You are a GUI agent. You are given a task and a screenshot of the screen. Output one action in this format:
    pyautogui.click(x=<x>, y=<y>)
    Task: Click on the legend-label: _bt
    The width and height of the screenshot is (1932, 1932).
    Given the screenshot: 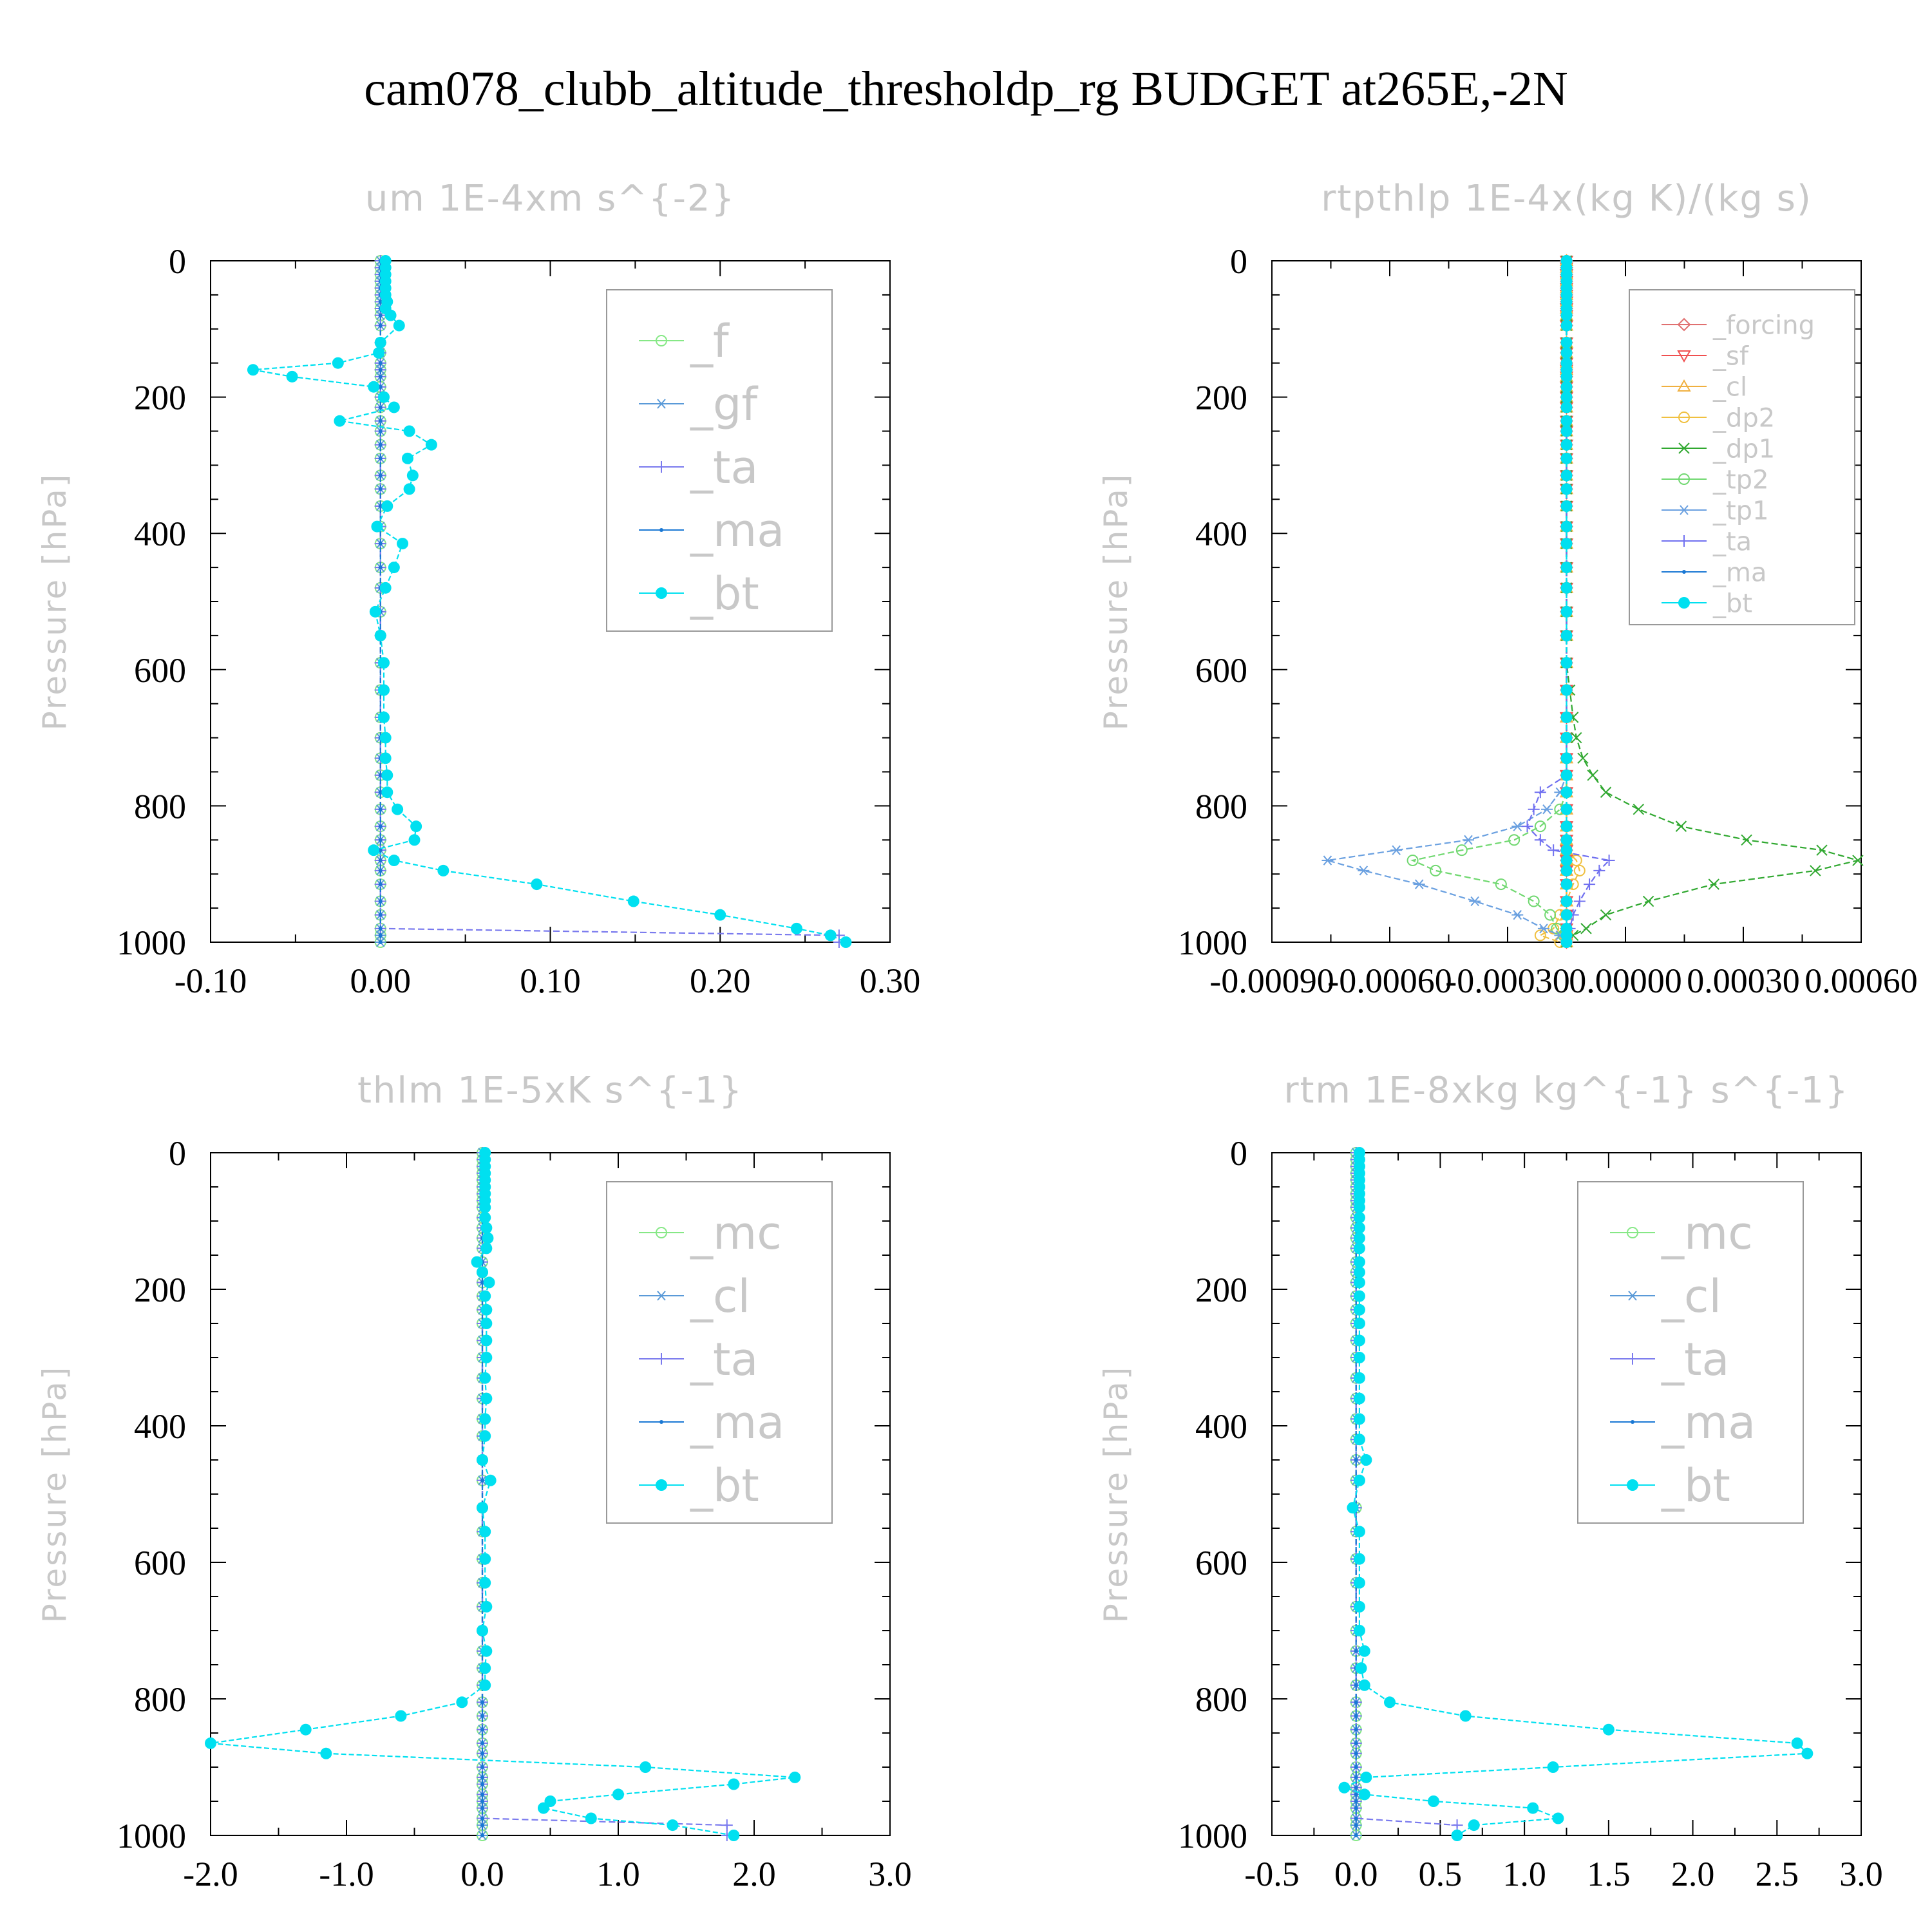 What is the action you would take?
    pyautogui.click(x=1696, y=1485)
    